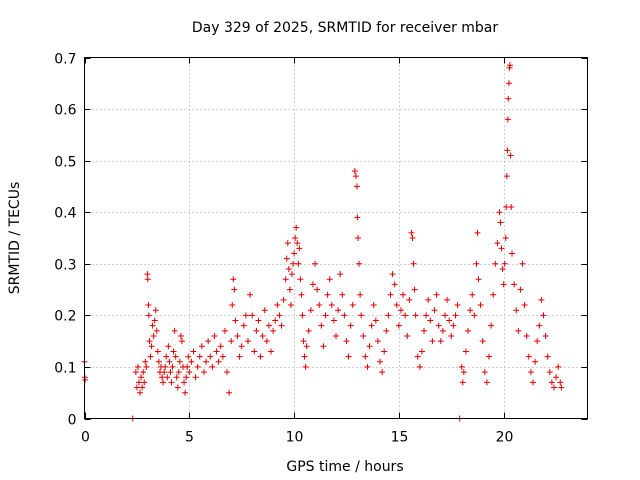  What do you see at coordinates (295, 438) in the screenshot?
I see `x-tick-label: 10` at bounding box center [295, 438].